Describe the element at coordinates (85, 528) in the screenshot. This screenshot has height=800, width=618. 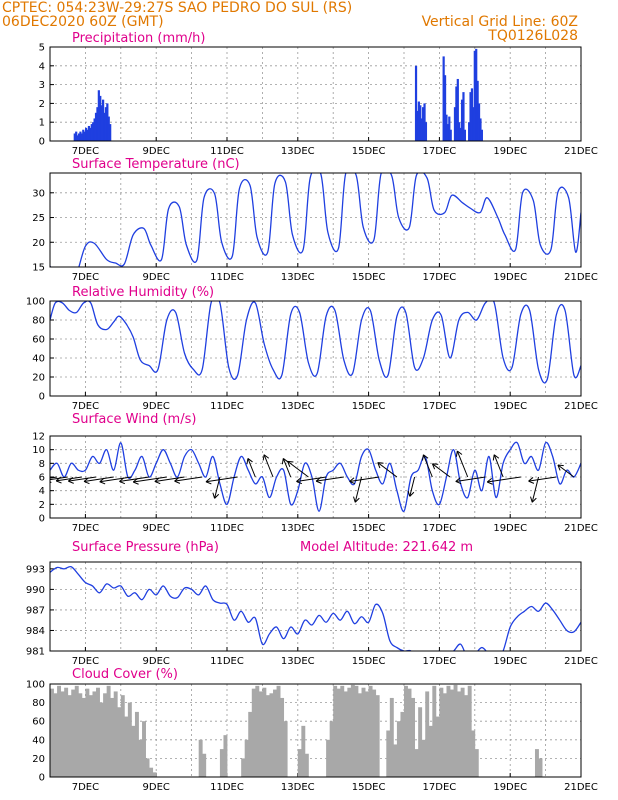
I see `x-tick-label: 7DEC` at that location.